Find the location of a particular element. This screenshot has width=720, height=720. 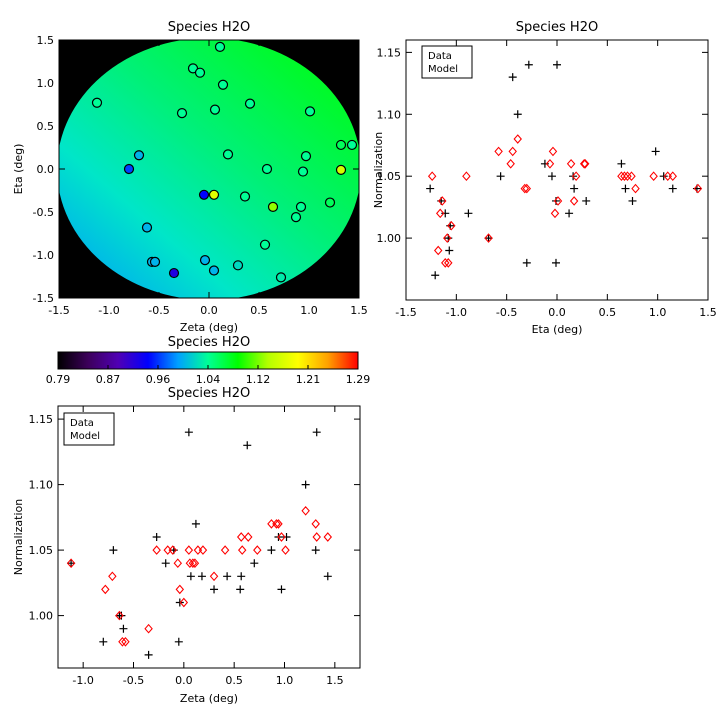

3-xtick-label: -1.0 is located at coordinates (82, 680).